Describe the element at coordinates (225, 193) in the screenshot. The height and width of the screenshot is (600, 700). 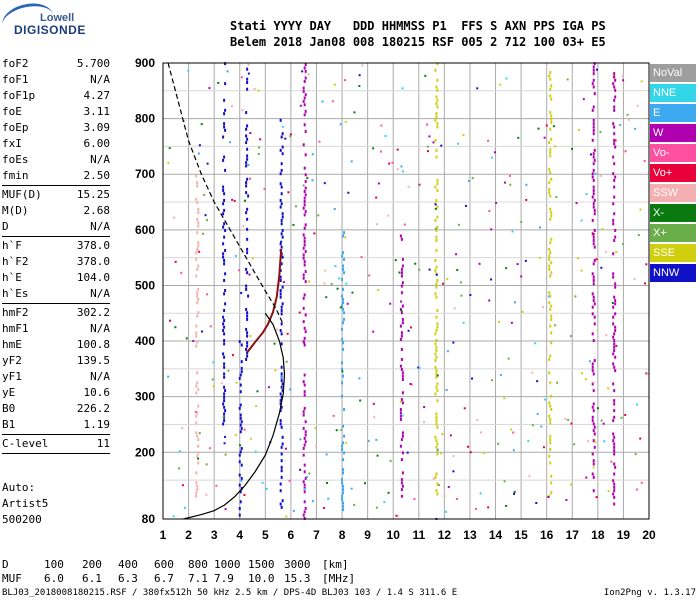
I see `extraordinary-profile` at that location.